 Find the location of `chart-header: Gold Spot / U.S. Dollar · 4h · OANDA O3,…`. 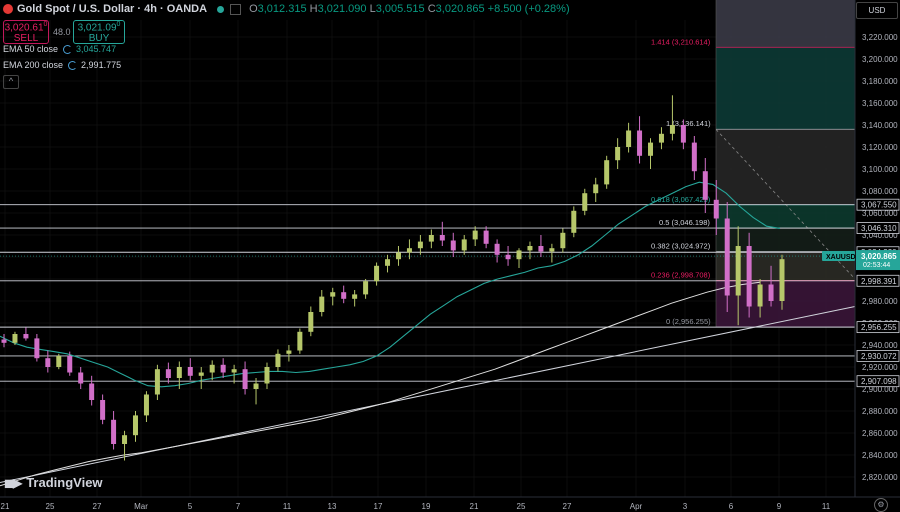

chart-header: Gold Spot / U.S. Dollar · 4h · OANDA O3,… is located at coordinates (285, 9).